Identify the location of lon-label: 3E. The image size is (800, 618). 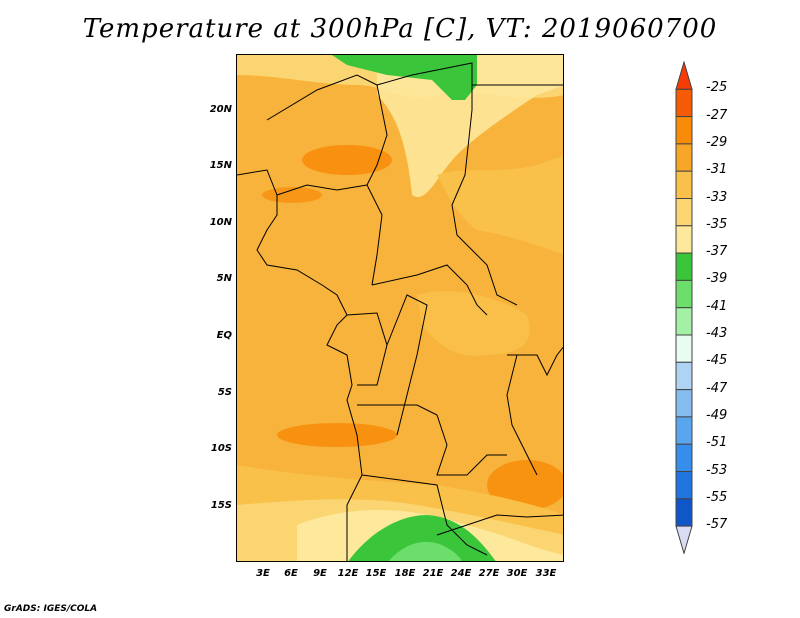
(263, 573).